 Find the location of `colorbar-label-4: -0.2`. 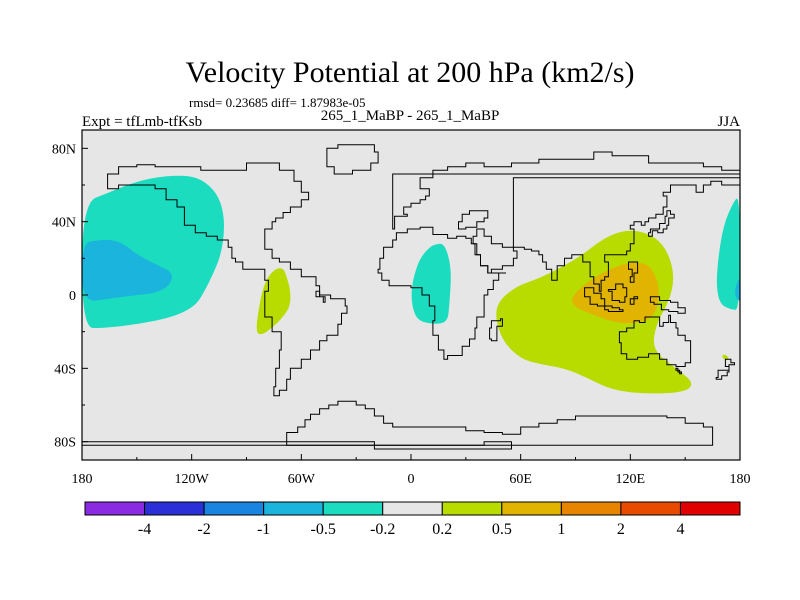

colorbar-label-4: -0.2 is located at coordinates (382, 529).